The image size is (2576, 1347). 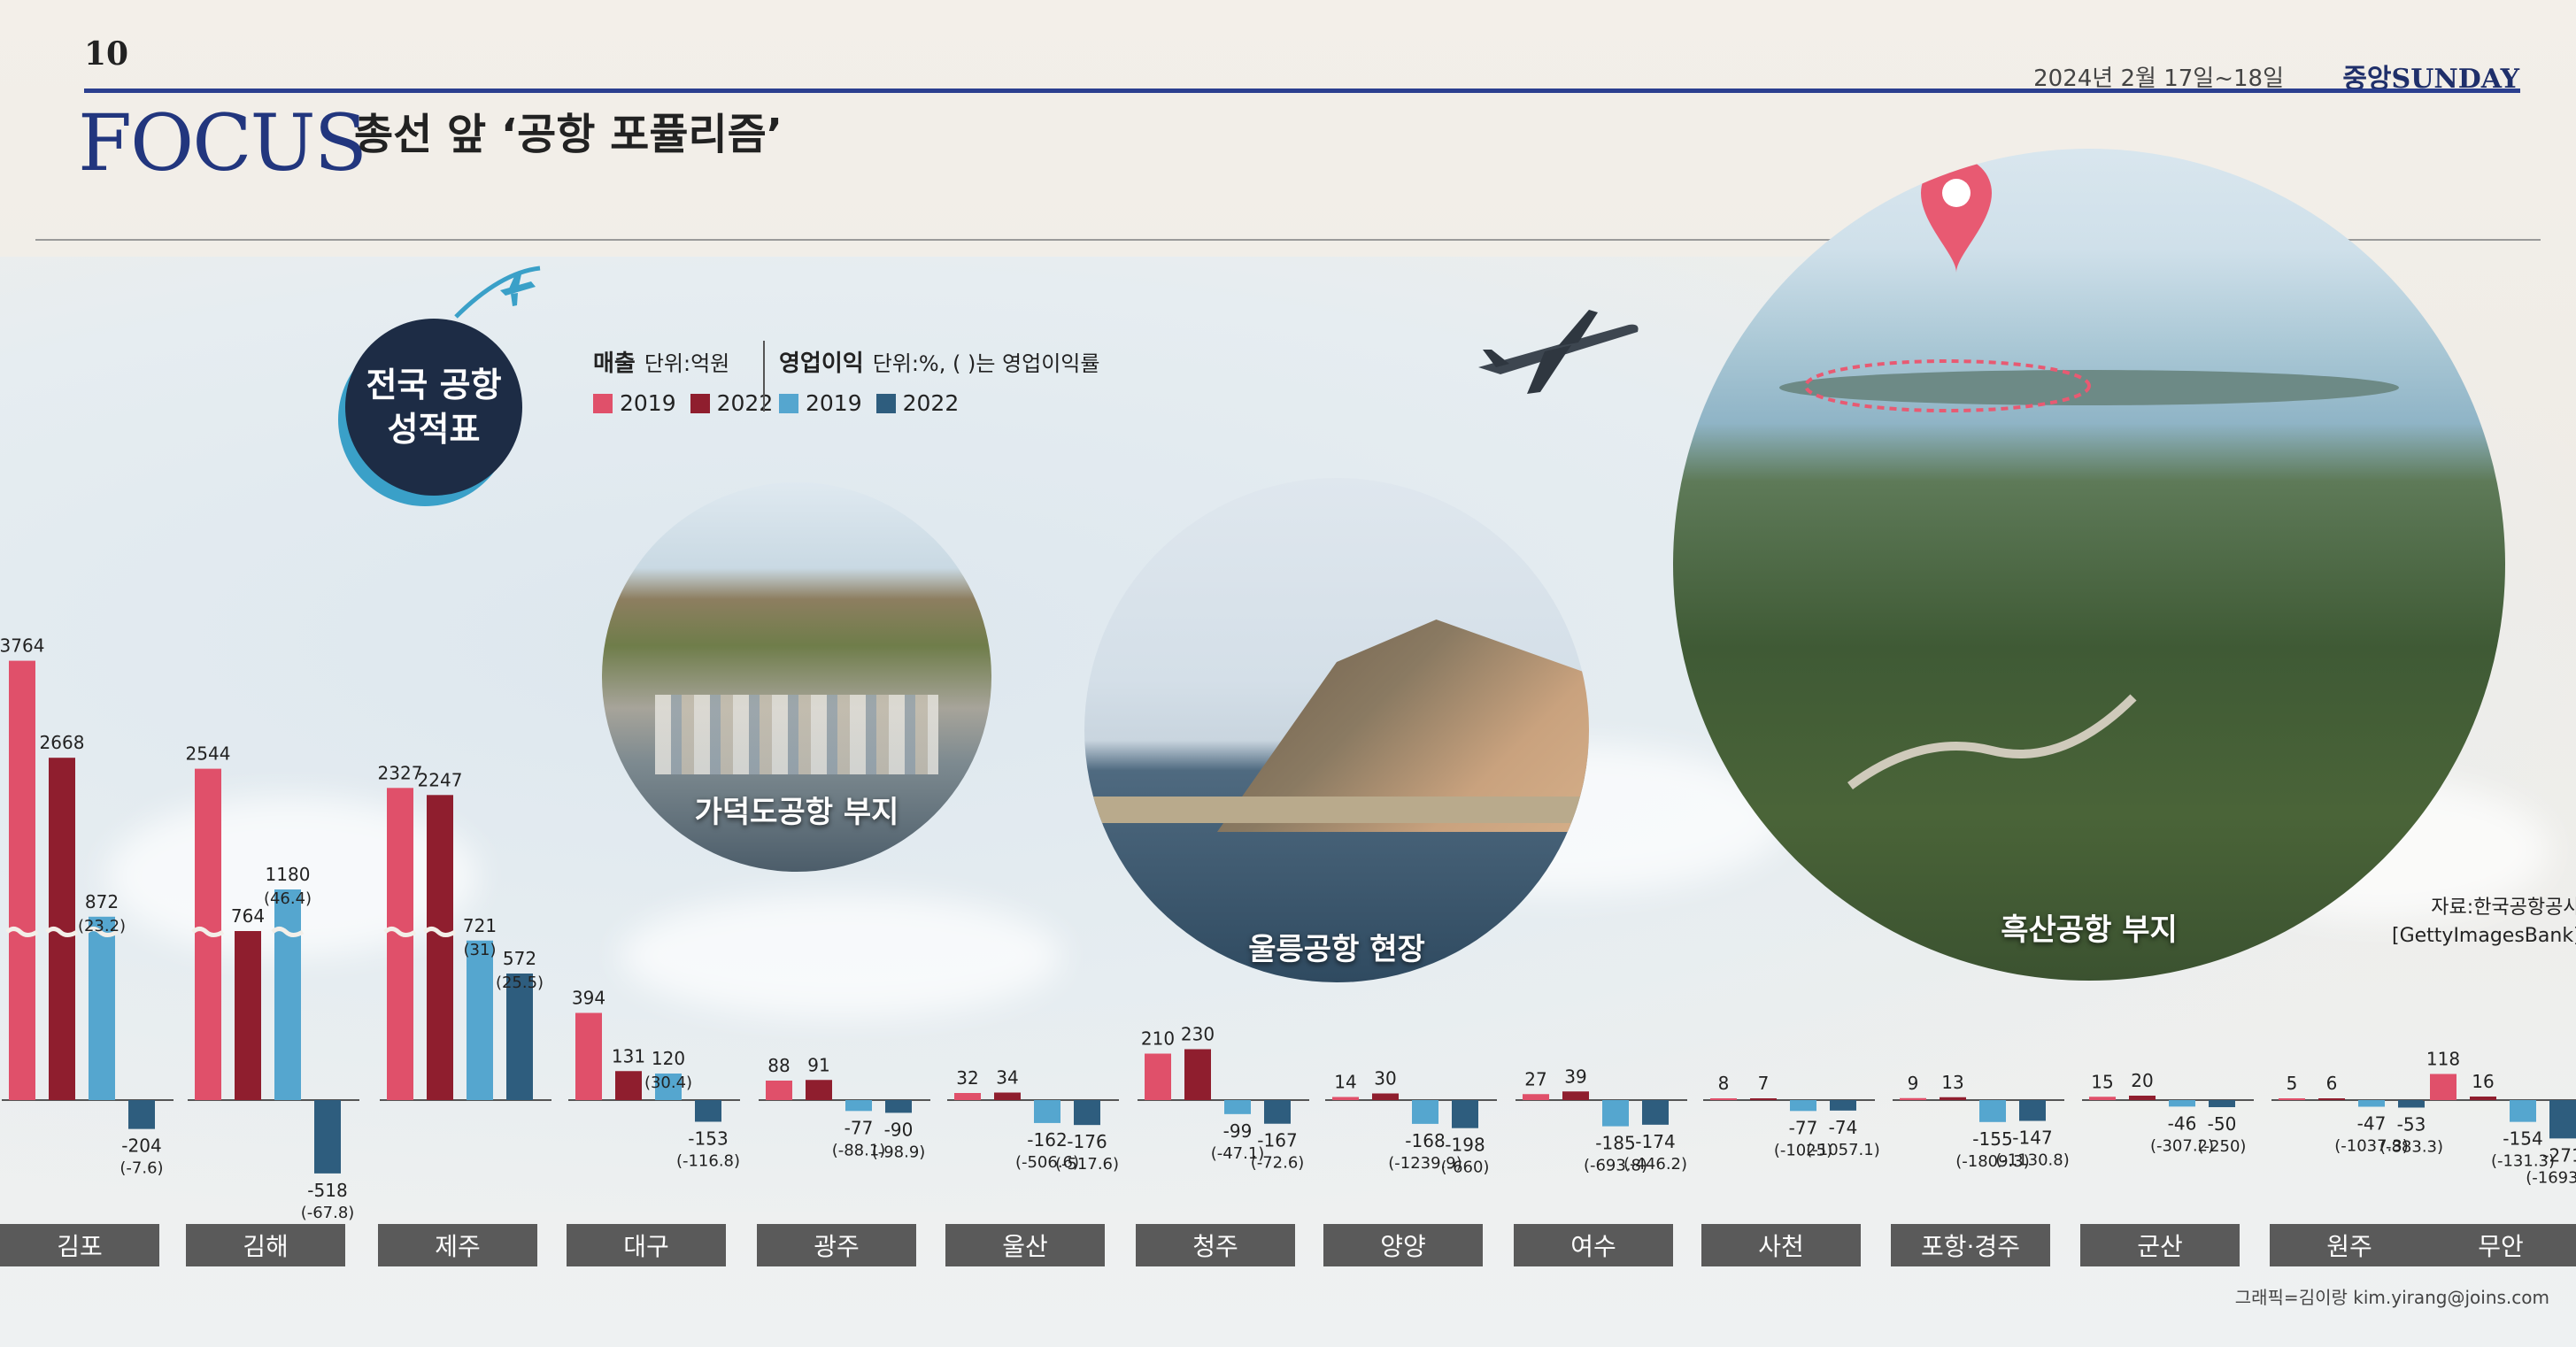 I want to click on rate-label: (-47.1), so click(x=1238, y=1154).